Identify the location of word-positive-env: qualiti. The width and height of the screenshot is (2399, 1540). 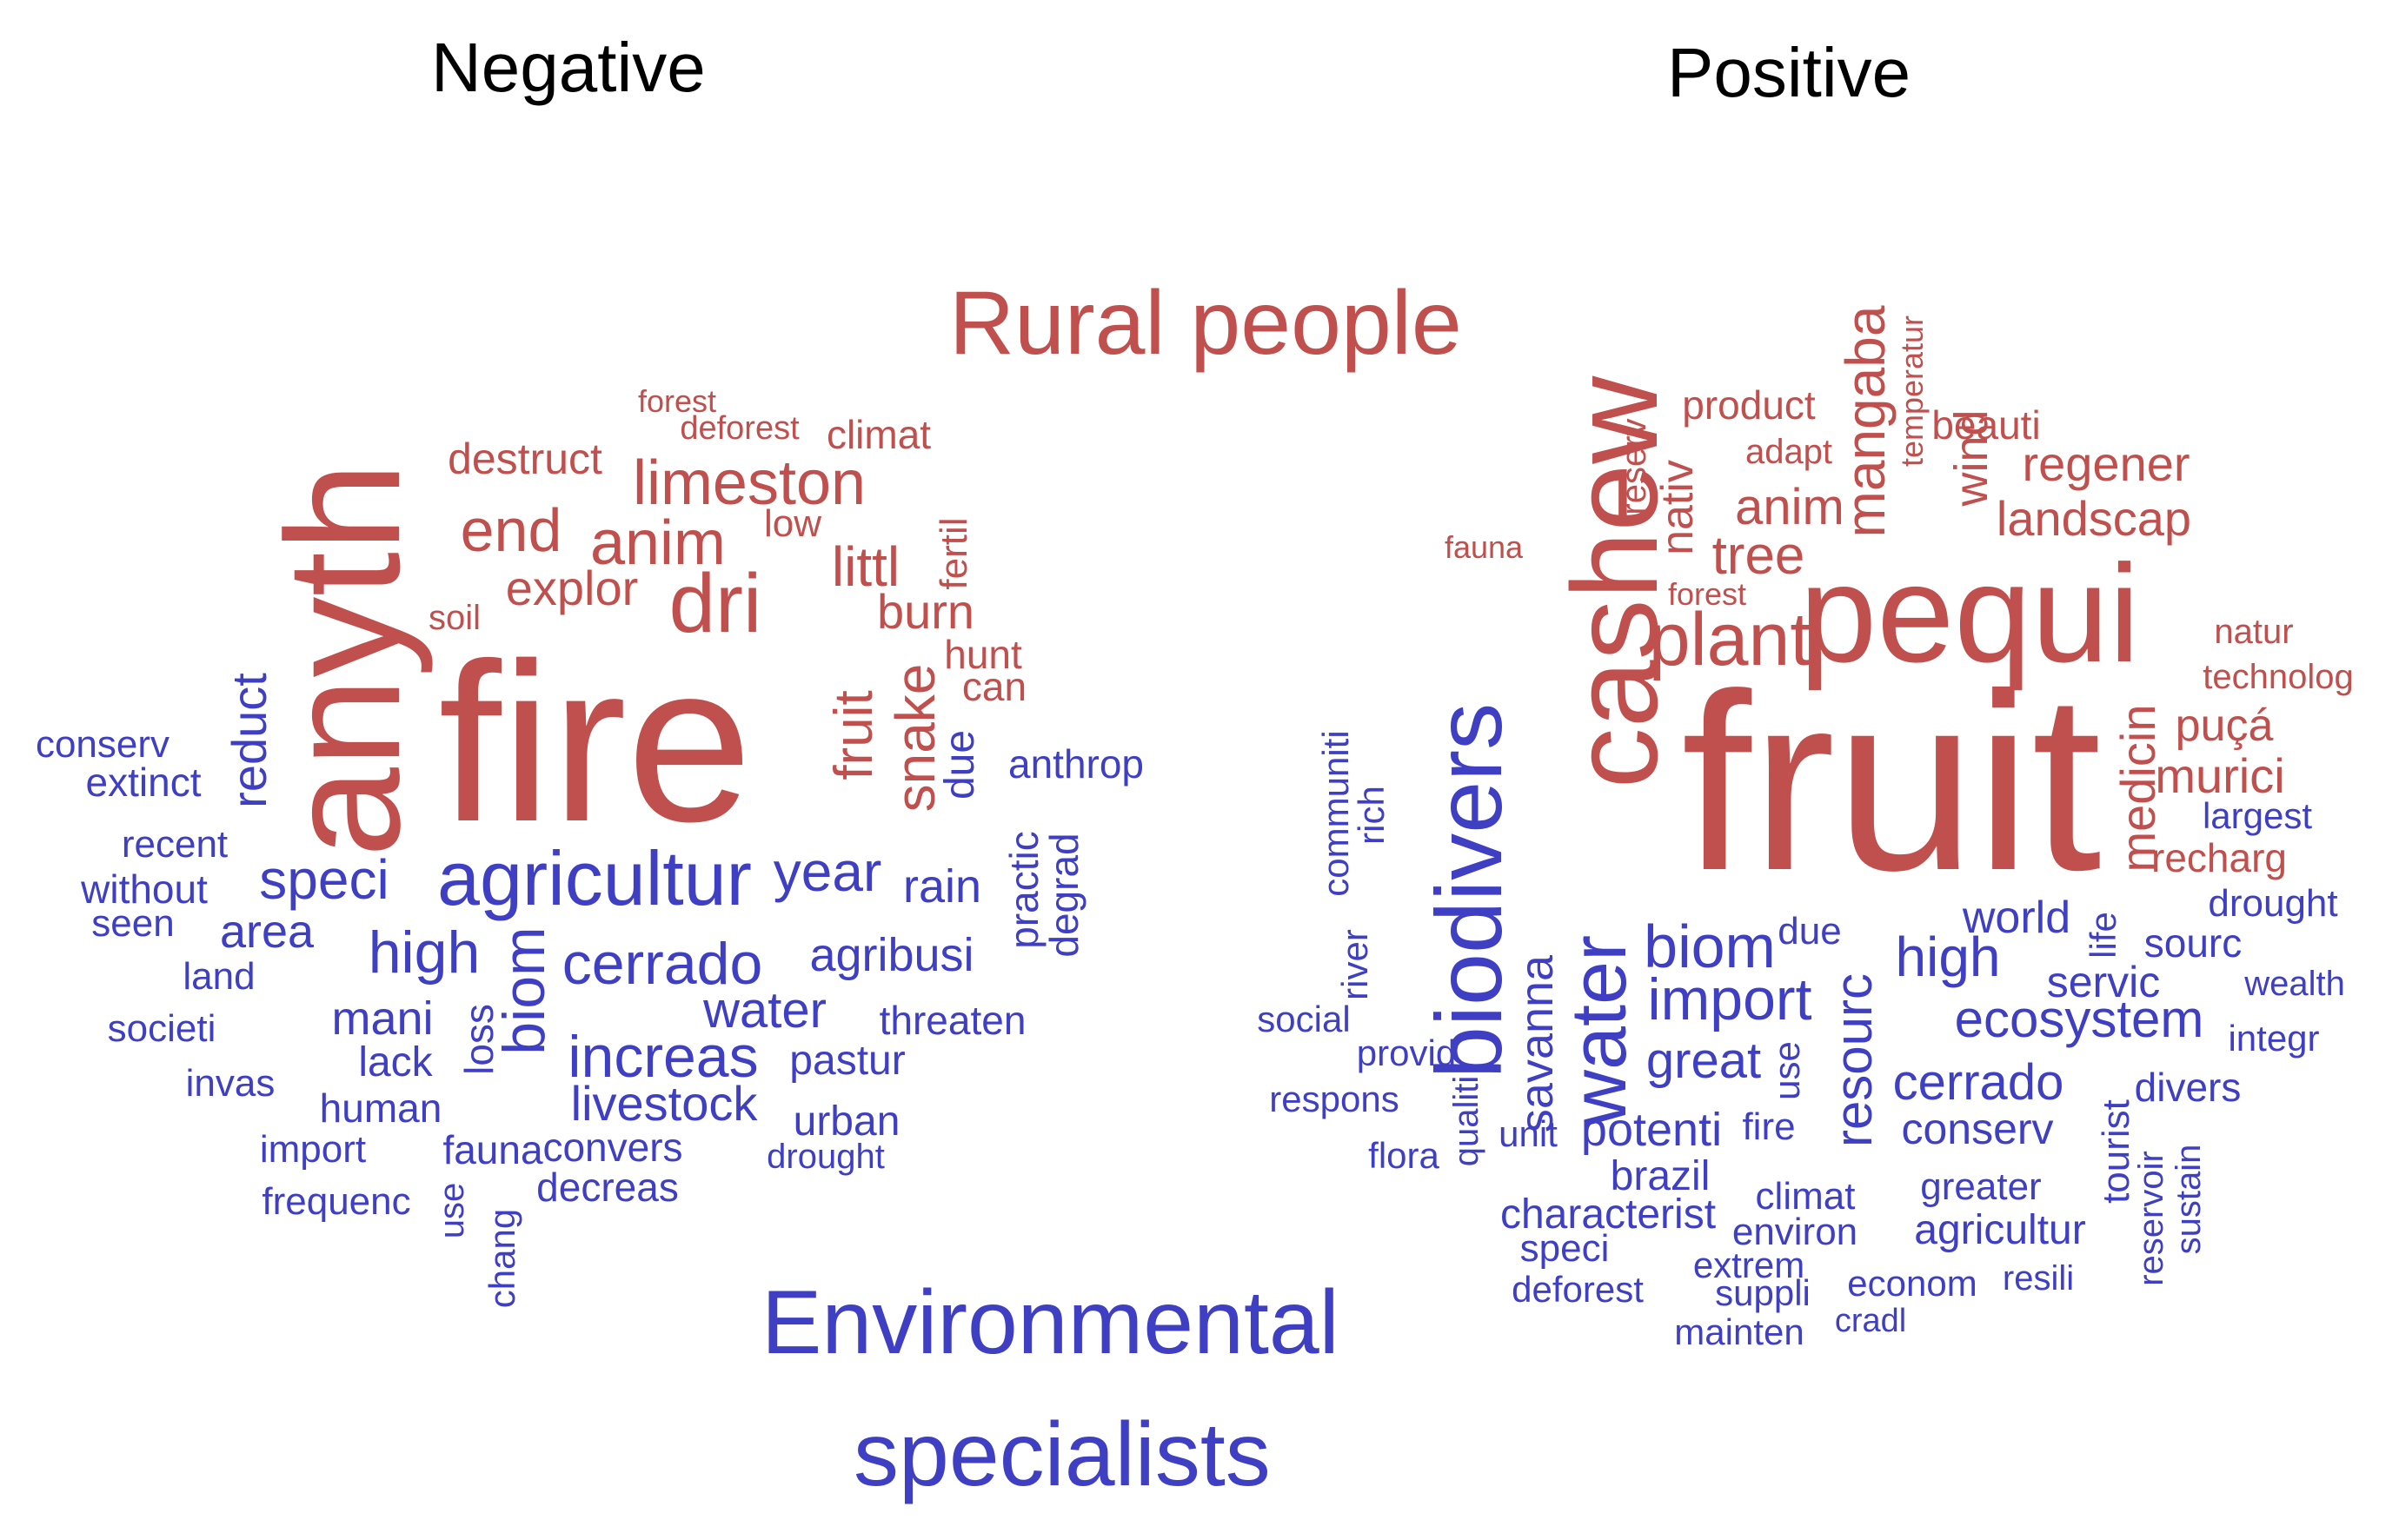
(1466, 1121).